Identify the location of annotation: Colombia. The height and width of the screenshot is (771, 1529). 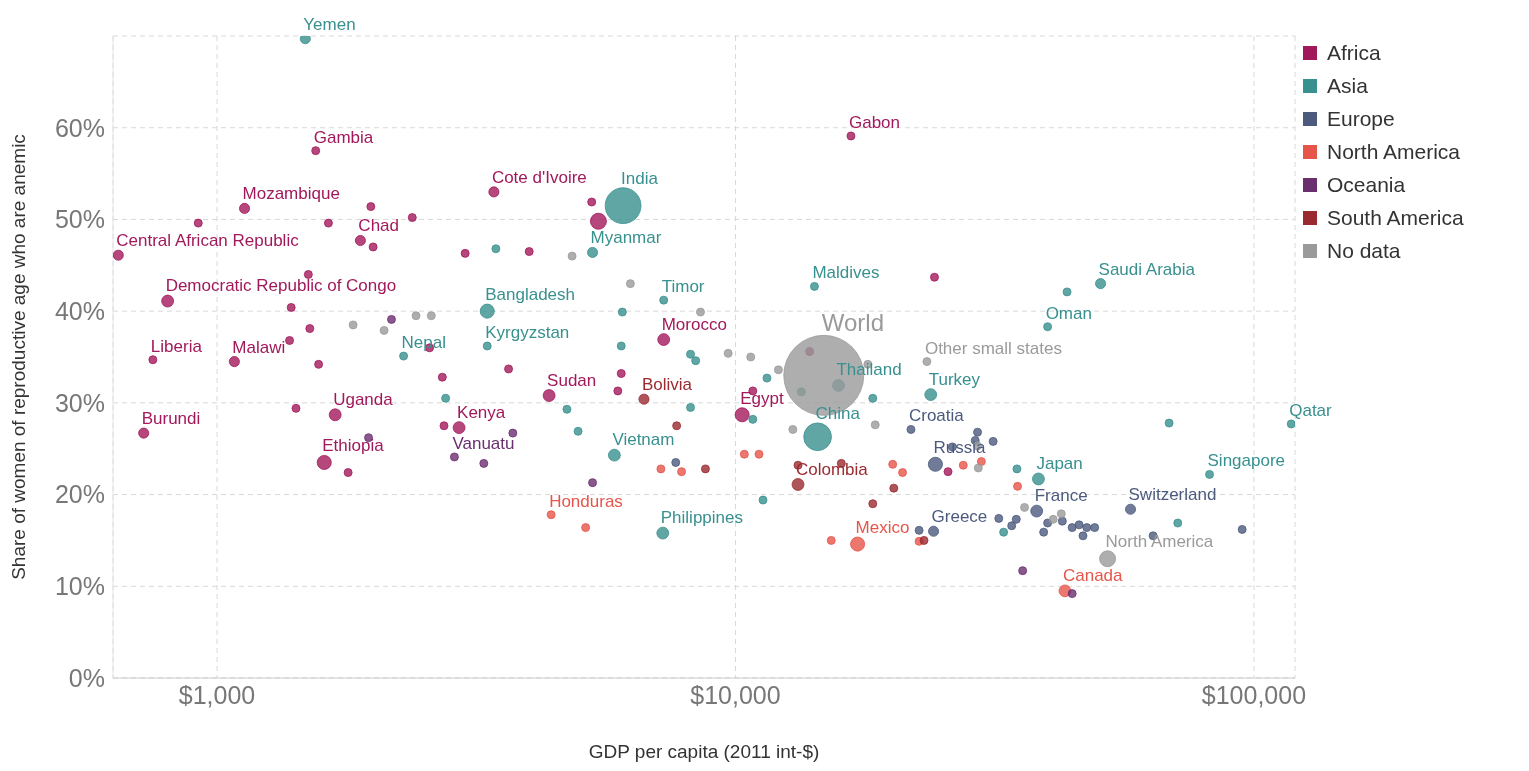
(832, 469).